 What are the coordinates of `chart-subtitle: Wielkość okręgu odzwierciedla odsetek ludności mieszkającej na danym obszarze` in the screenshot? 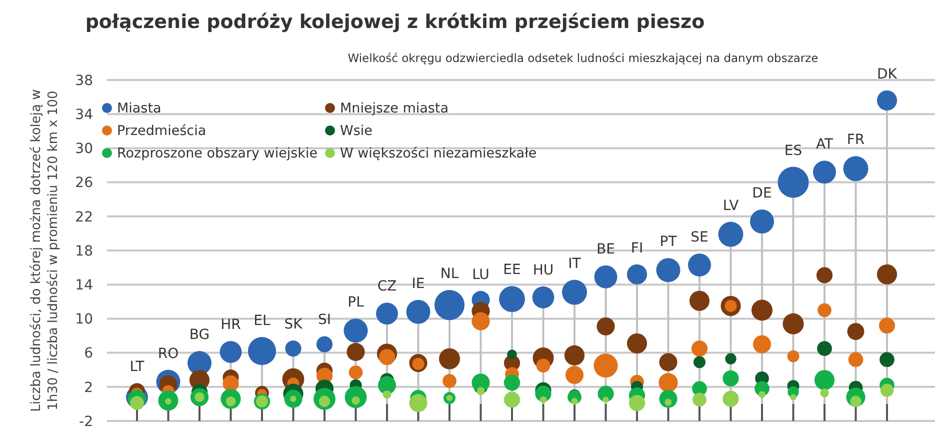 It's located at (583, 58).